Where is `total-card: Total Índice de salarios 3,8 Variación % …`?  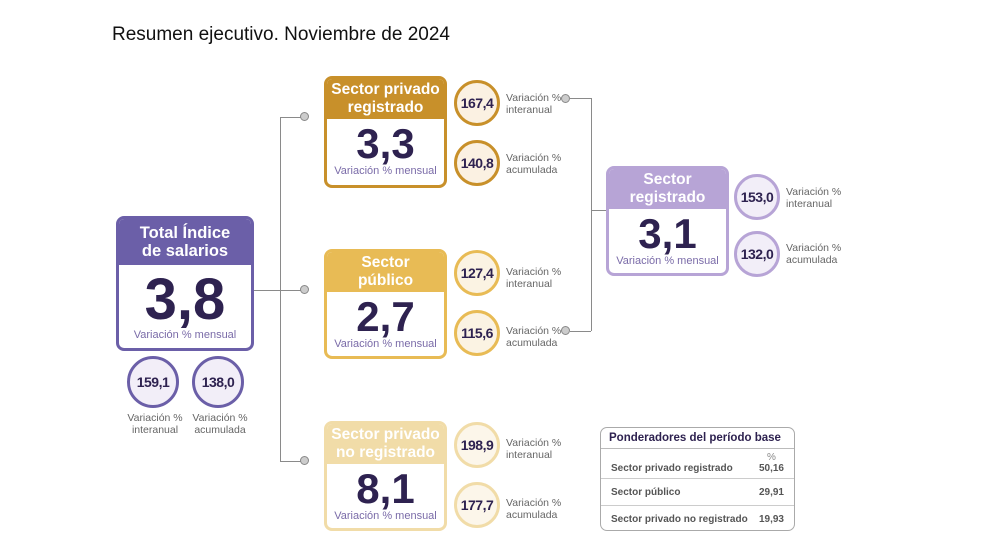 total-card: Total Índice de salarios 3,8 Variación % … is located at coordinates (185, 283).